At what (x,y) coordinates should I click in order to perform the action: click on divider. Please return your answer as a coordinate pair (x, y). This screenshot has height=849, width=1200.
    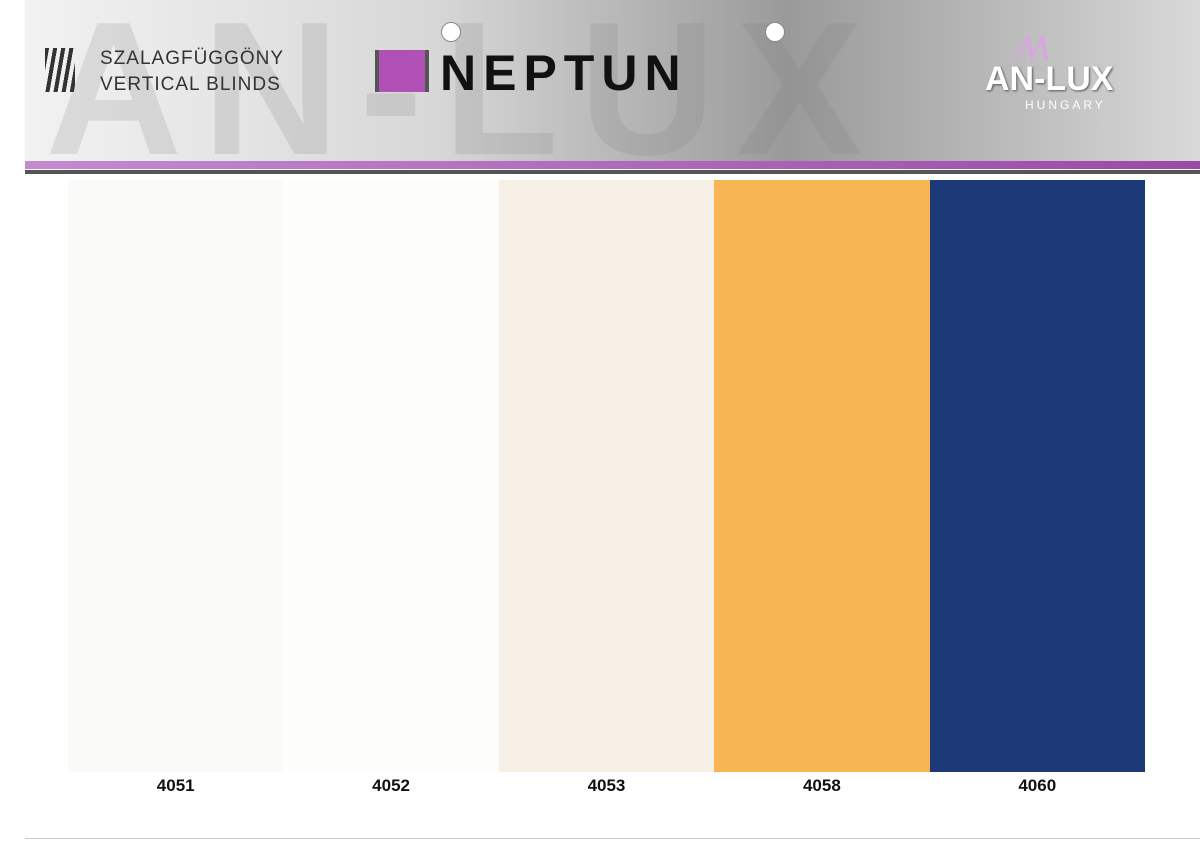
    Looking at the image, I should click on (612, 172).